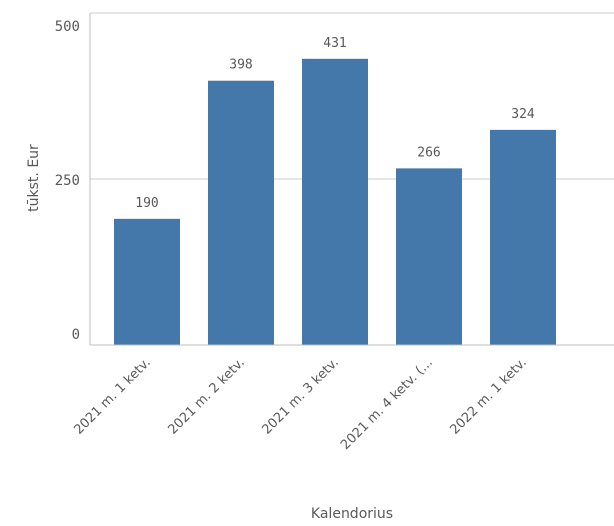 This screenshot has width=614, height=526. What do you see at coordinates (240, 65) in the screenshot?
I see `data-label: 398` at bounding box center [240, 65].